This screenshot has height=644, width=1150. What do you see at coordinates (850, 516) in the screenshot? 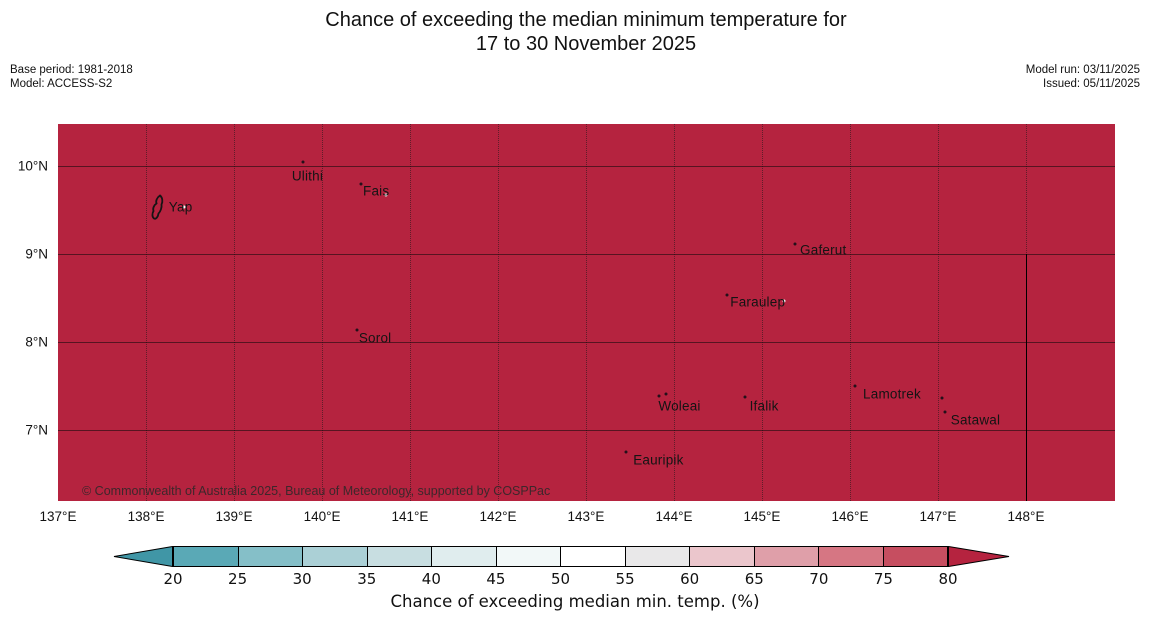
I see `lon-tick-146-e: 146°E` at bounding box center [850, 516].